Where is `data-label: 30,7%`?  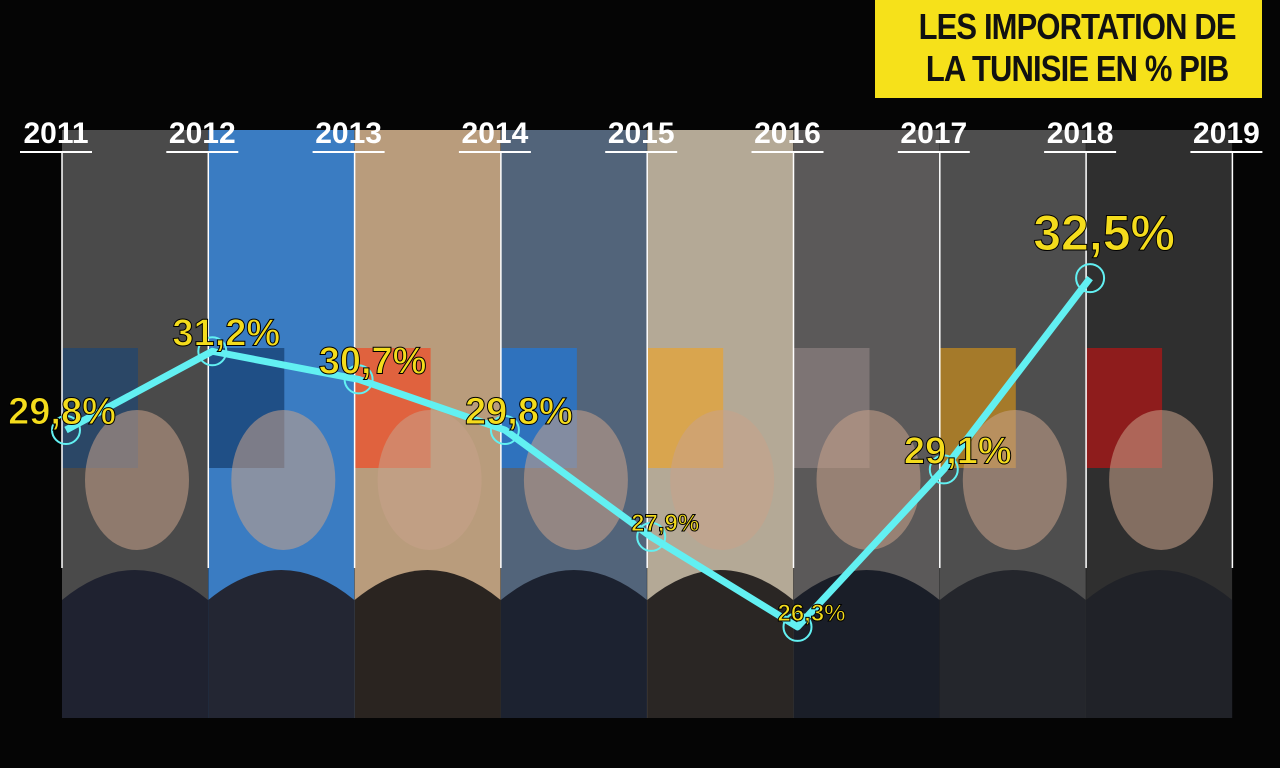
data-label: 30,7% is located at coordinates (373, 361).